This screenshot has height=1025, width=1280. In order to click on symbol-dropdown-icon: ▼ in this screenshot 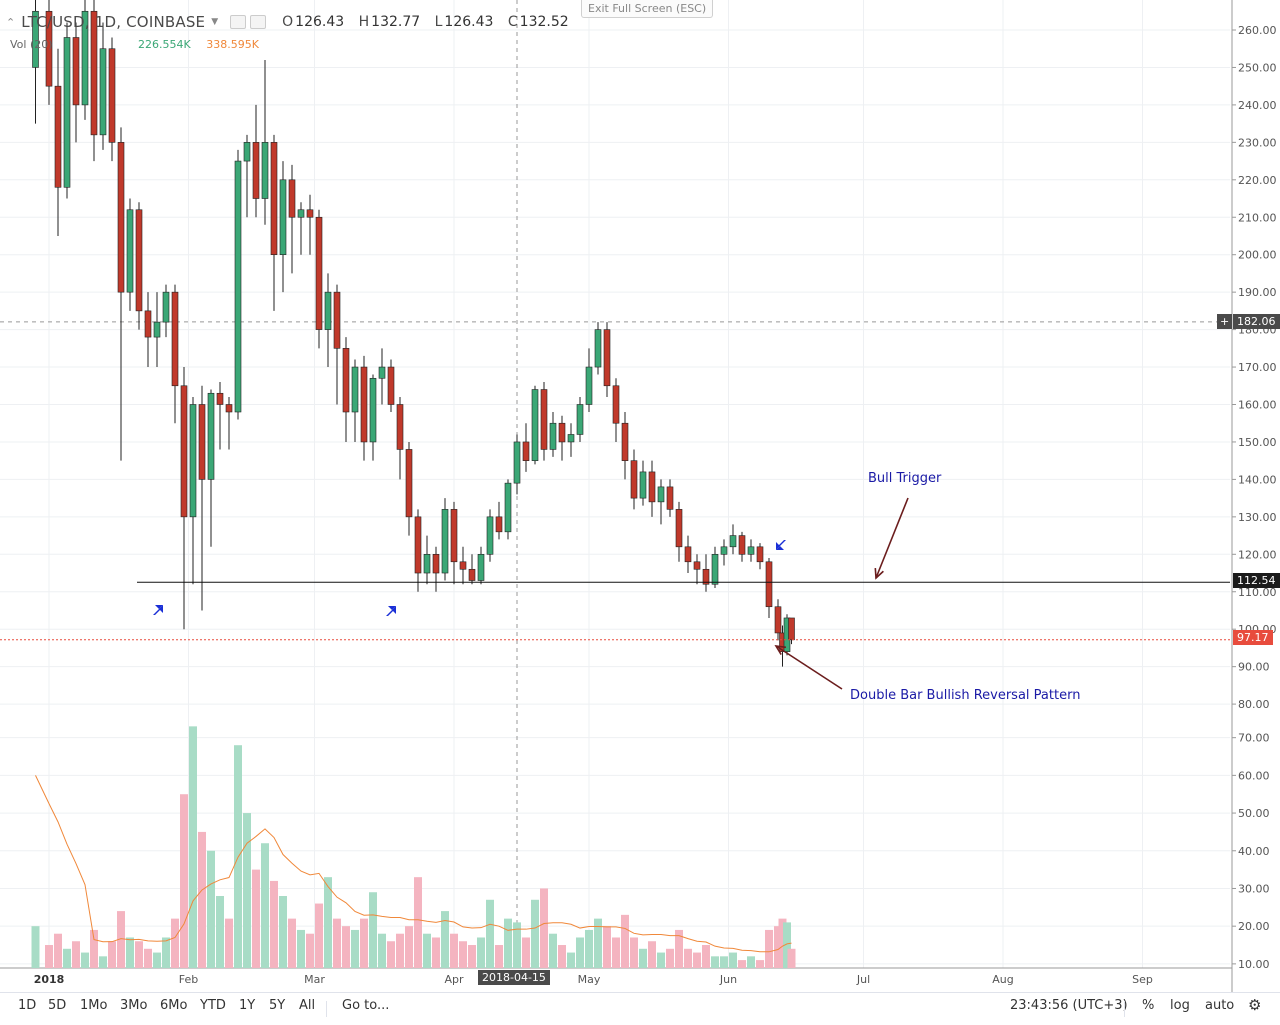, I will do `click(215, 22)`.